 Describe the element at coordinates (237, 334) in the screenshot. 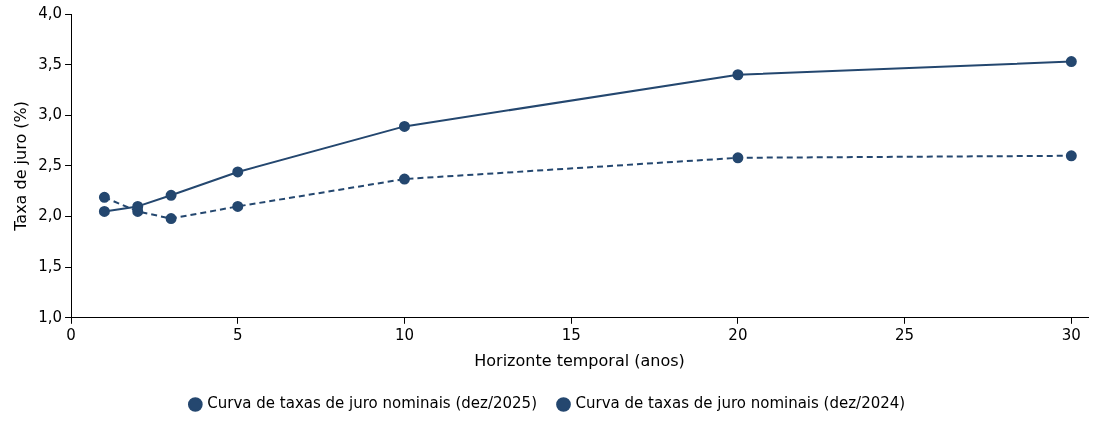

I see `x-tick-label: 5` at that location.